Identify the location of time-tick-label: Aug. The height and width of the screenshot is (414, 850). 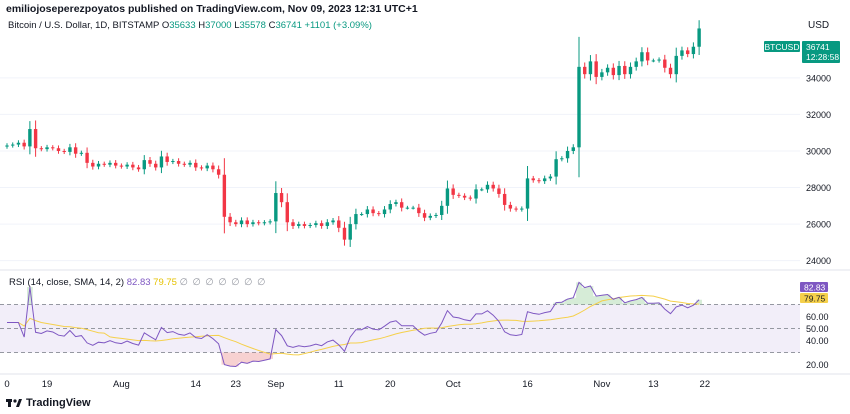
(121, 384).